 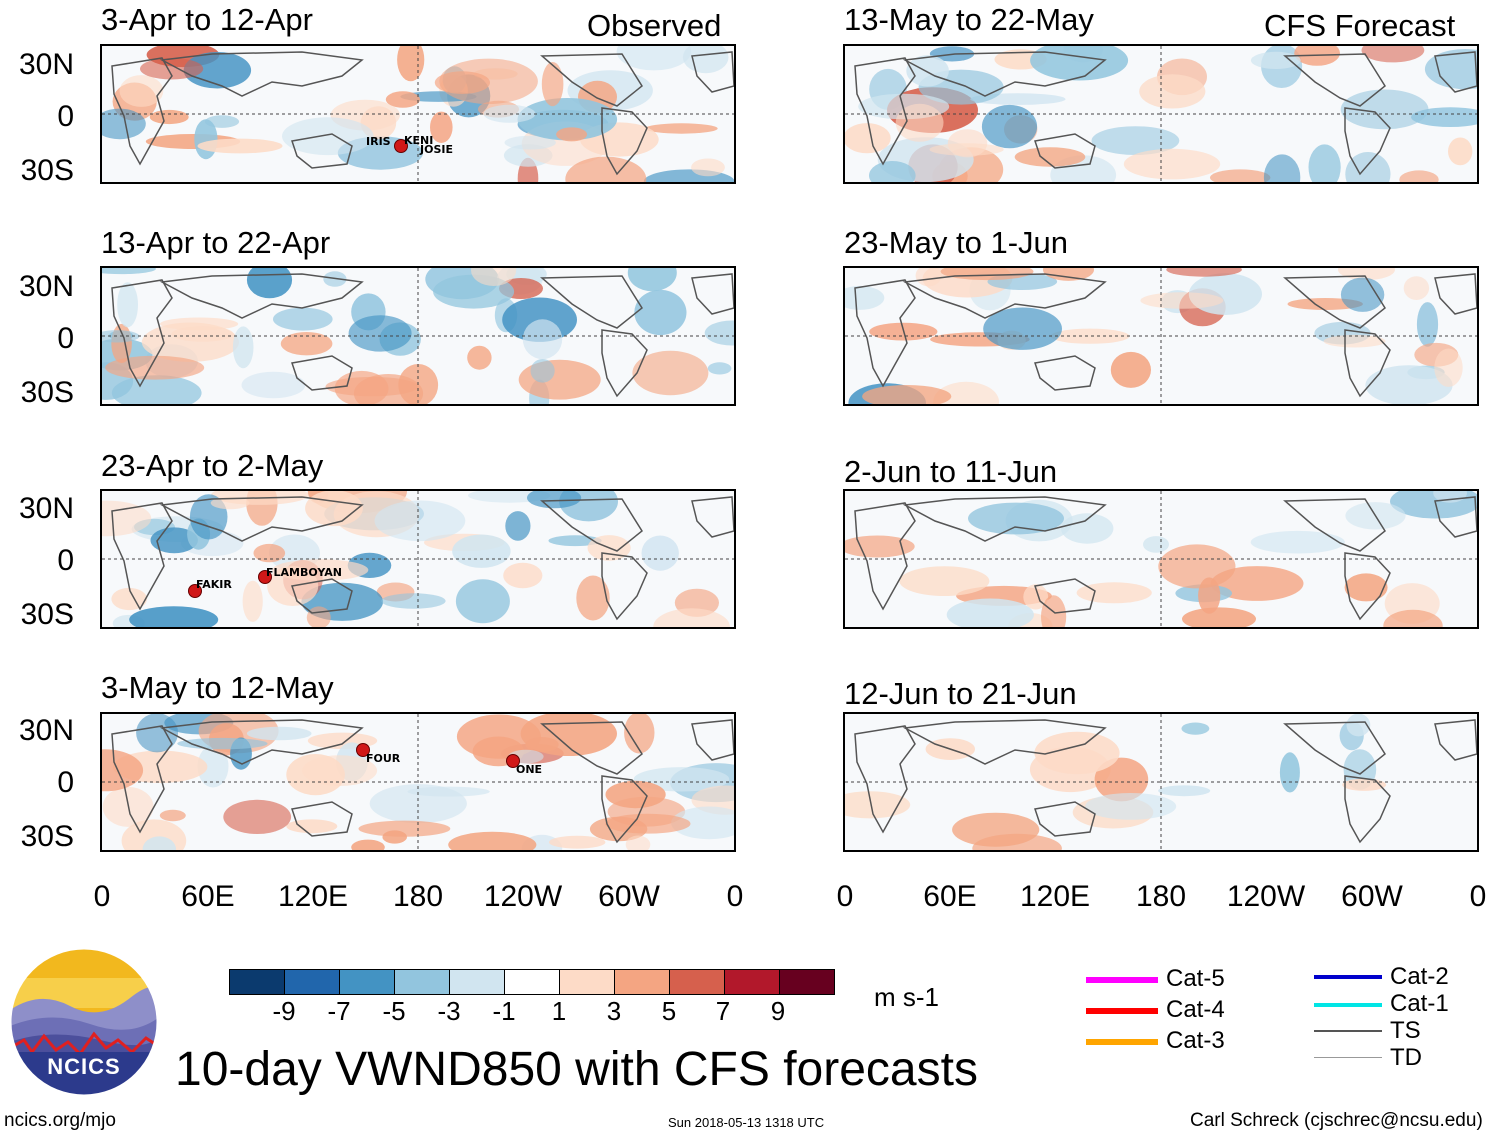 What do you see at coordinates (1195, 1040) in the screenshot?
I see `legend-label: Cat-3` at bounding box center [1195, 1040].